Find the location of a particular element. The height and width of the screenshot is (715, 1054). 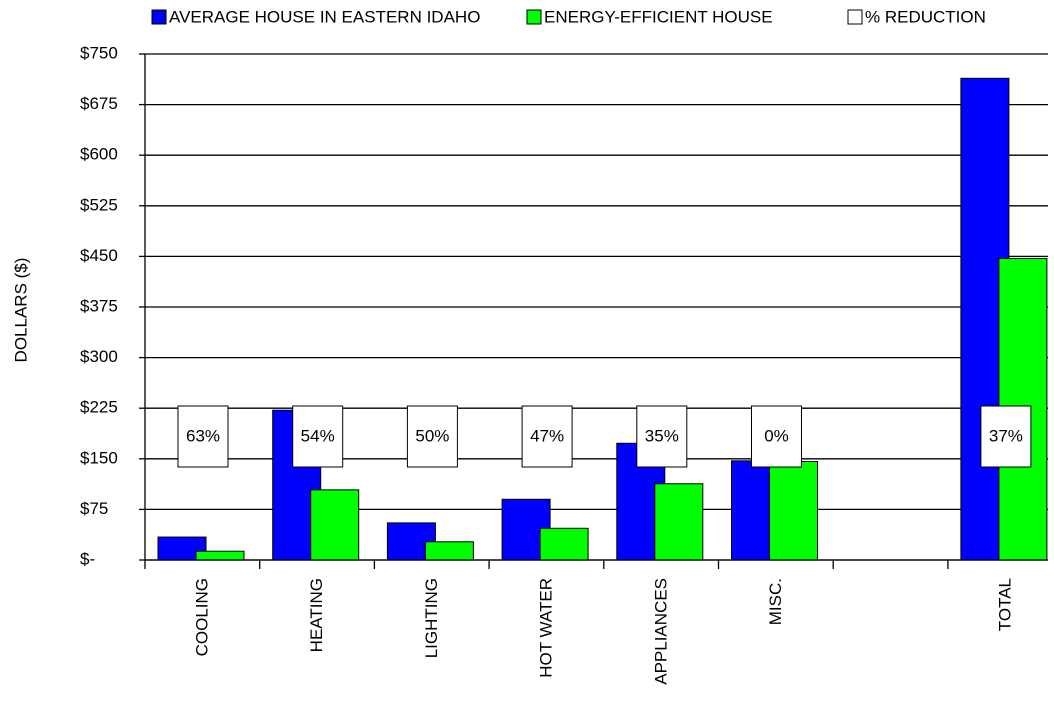

x-tick-label: APPLIANCES is located at coordinates (660, 631).